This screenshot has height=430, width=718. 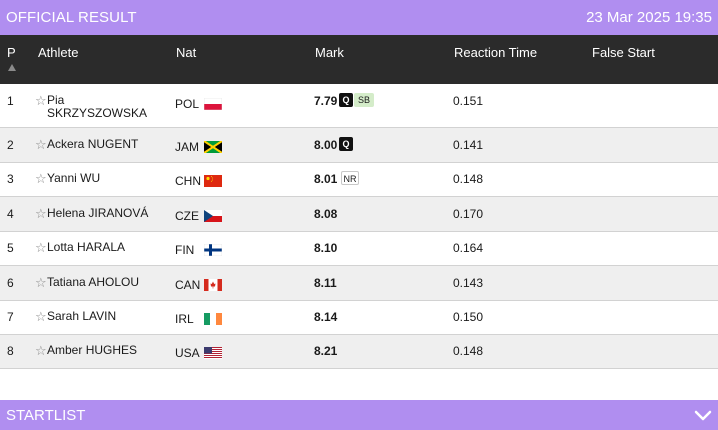 I want to click on result-datetime: 23 Mar 2025 19:35, so click(x=649, y=17).